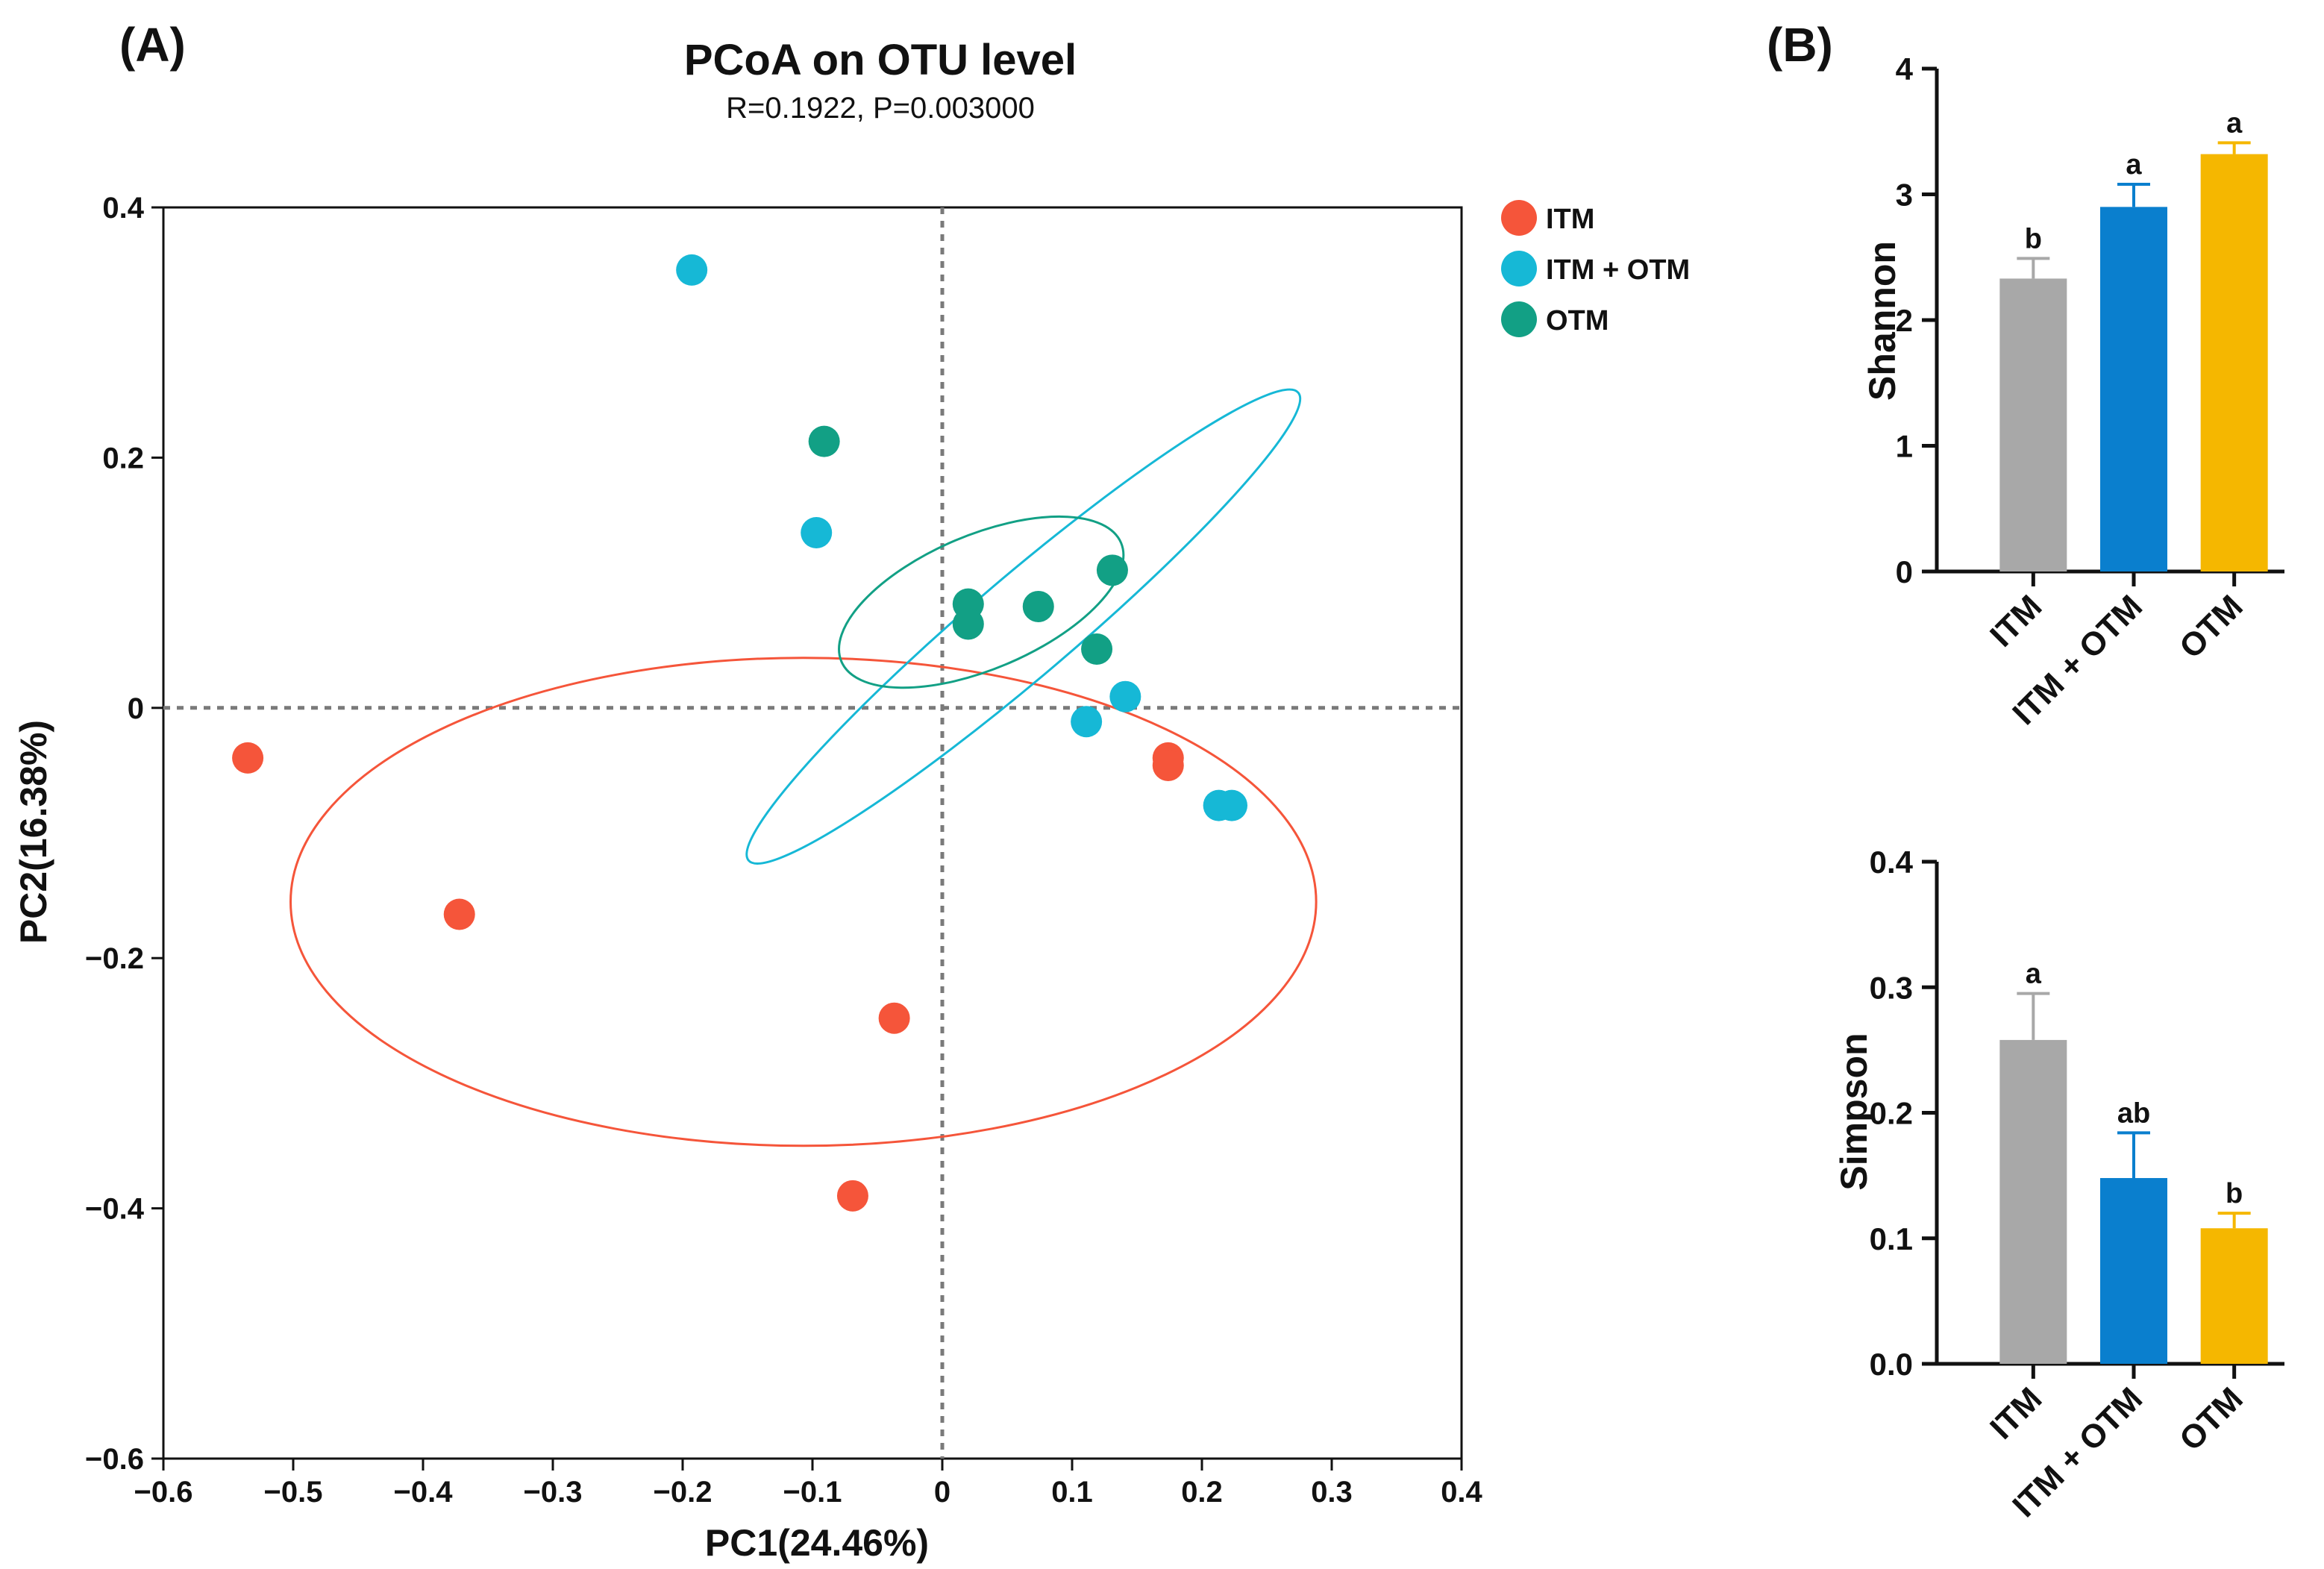 The height and width of the screenshot is (1569, 2324). What do you see at coordinates (1891, 1365) in the screenshot?
I see `y-tick-label: 0.0` at bounding box center [1891, 1365].